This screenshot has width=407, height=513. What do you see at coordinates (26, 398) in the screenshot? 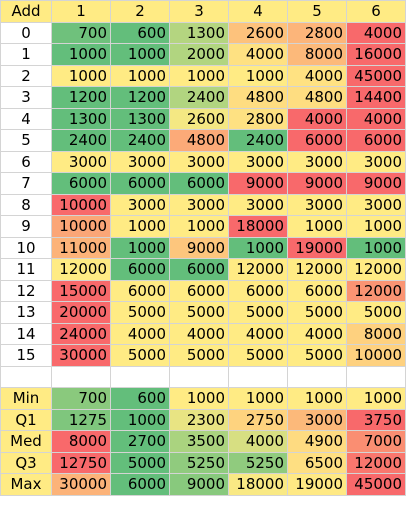
I see `stat-row-label: Min` at bounding box center [26, 398].